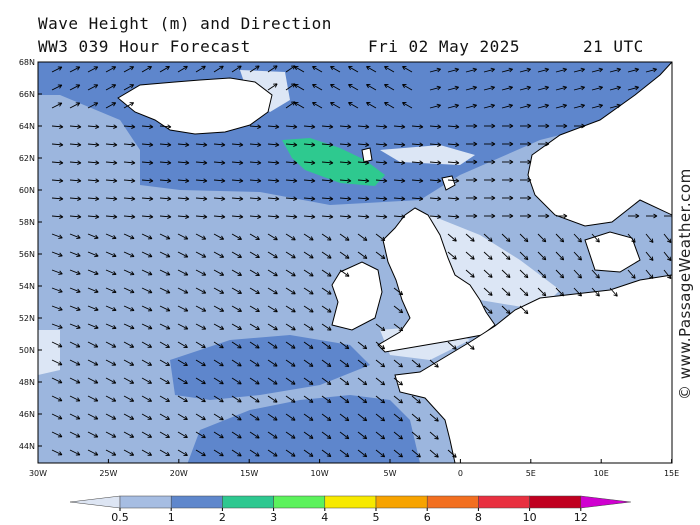  I want to click on forecast-time: 21 UTC, so click(613, 46).